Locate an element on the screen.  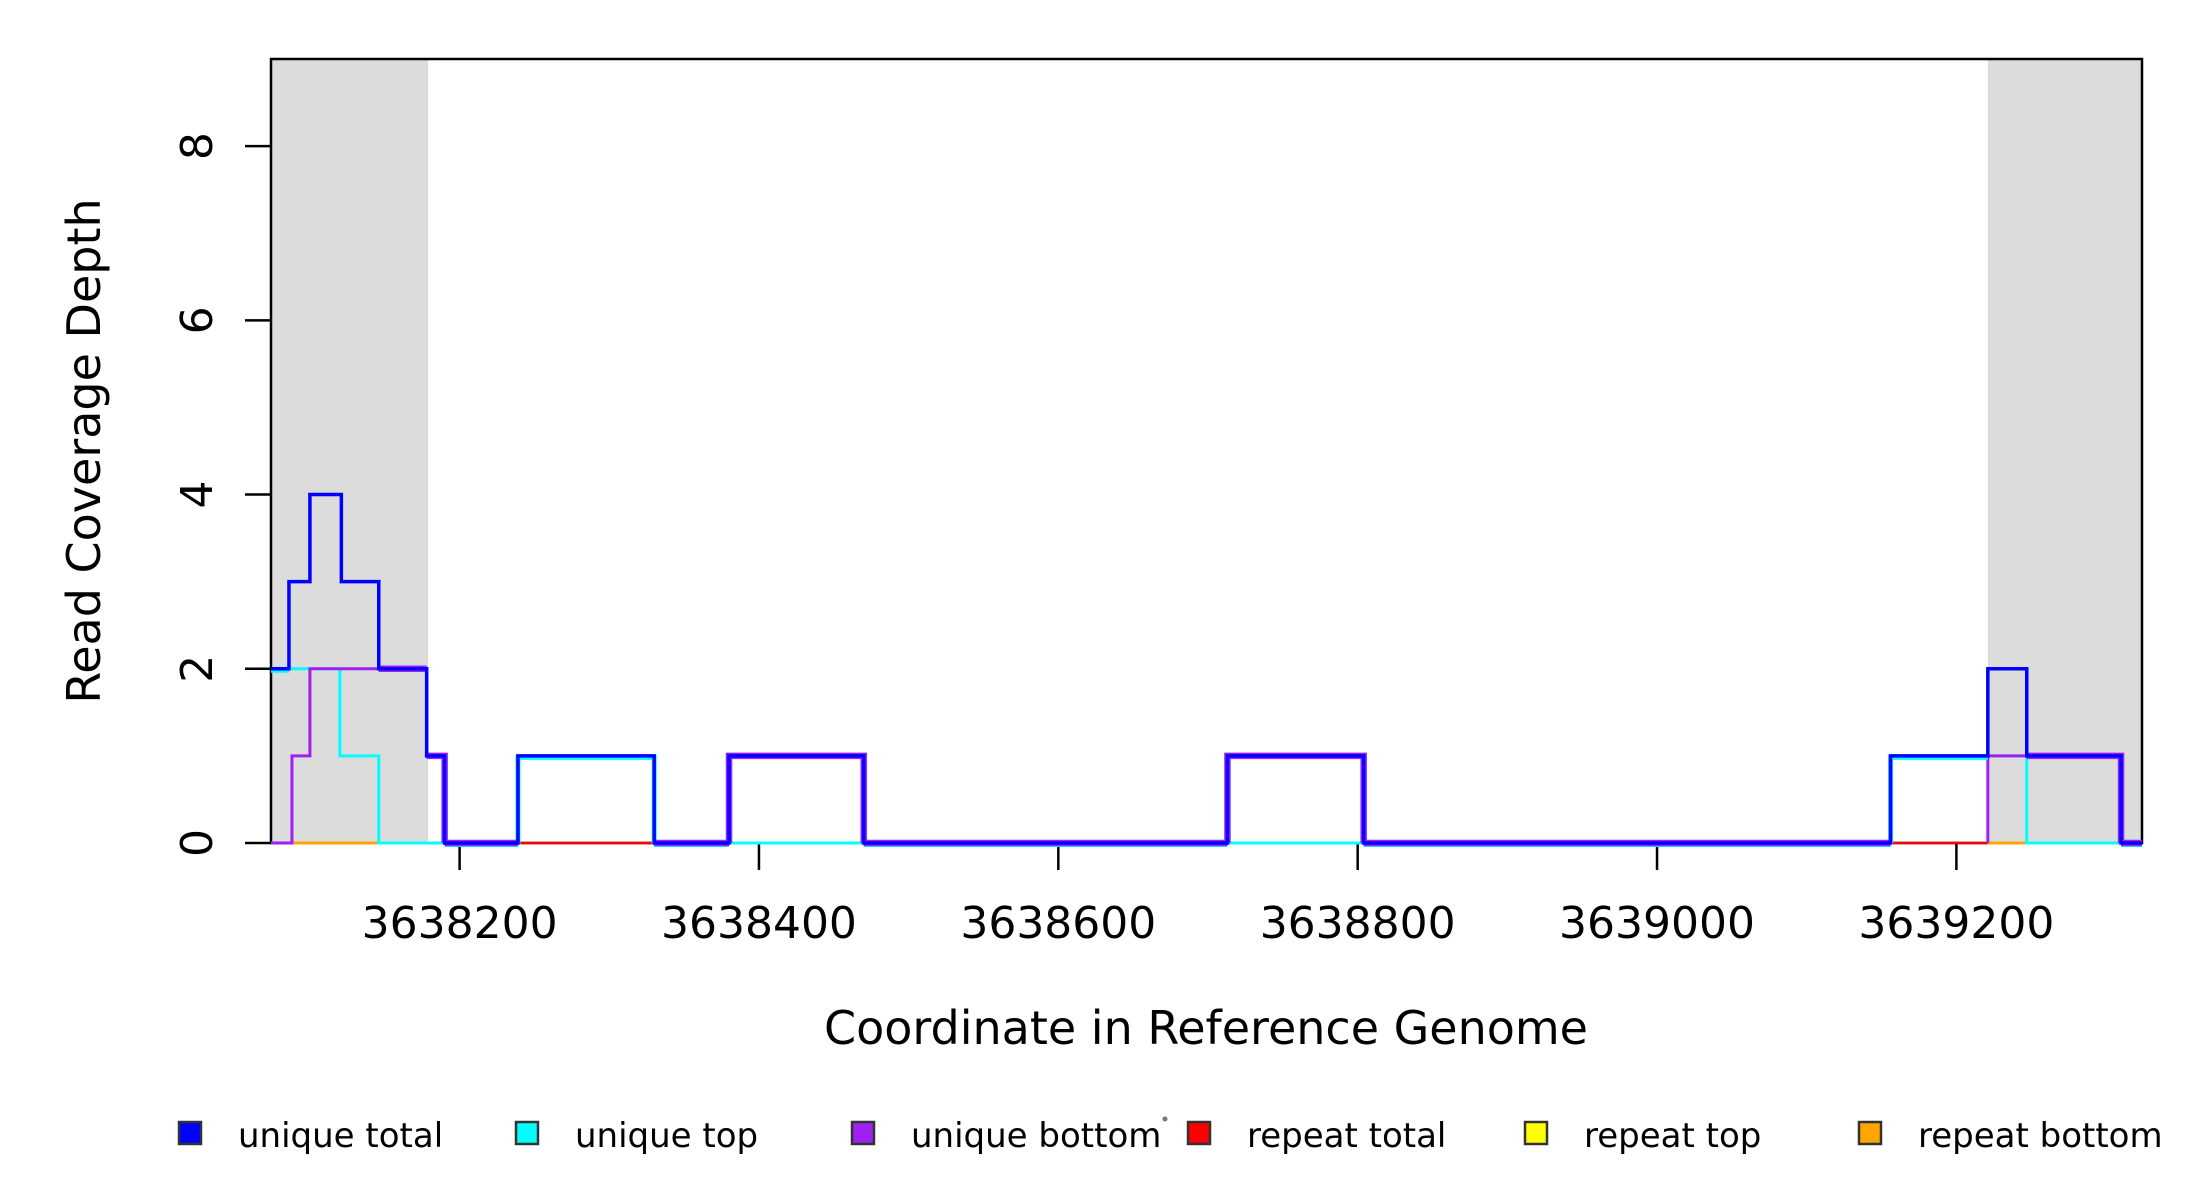
legend-label-unique-total: unique total is located at coordinates (340, 1136).